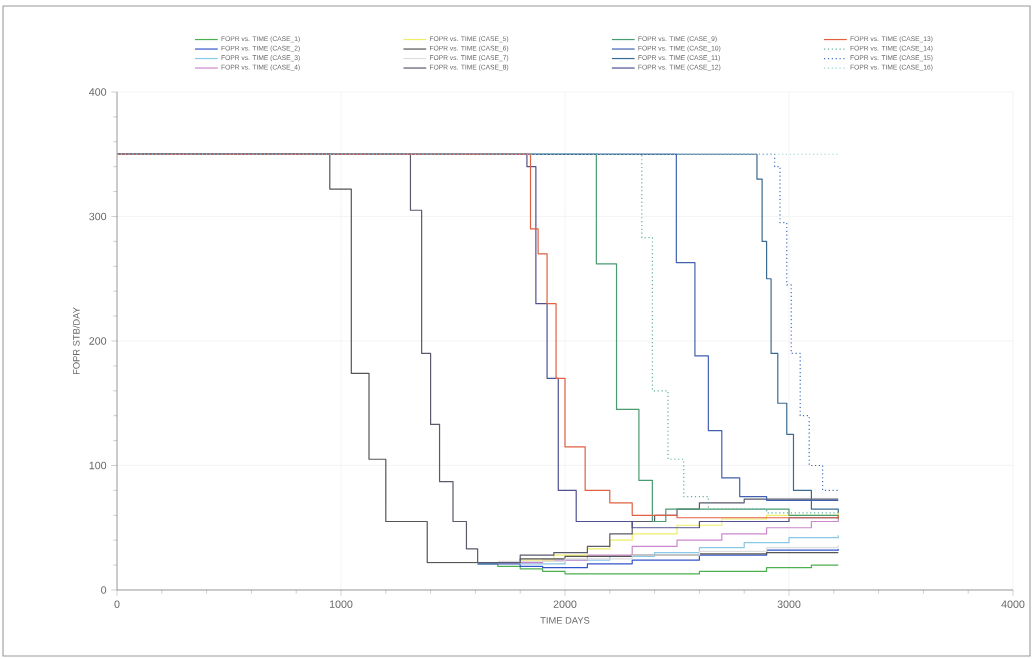  Describe the element at coordinates (98, 341) in the screenshot. I see `y-tick-label: 200` at that location.